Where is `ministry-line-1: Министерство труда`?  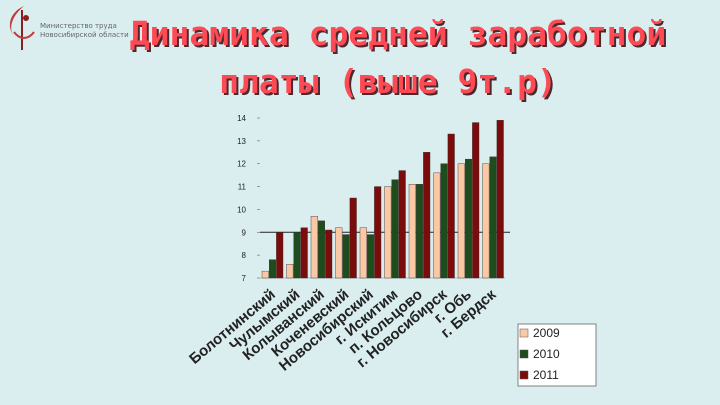 ministry-line-1: Министерство труда is located at coordinates (78, 26).